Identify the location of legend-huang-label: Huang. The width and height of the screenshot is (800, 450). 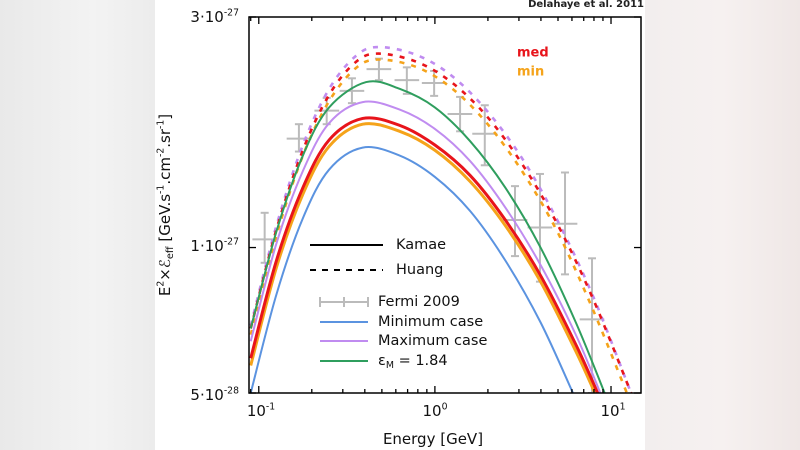
(420, 270).